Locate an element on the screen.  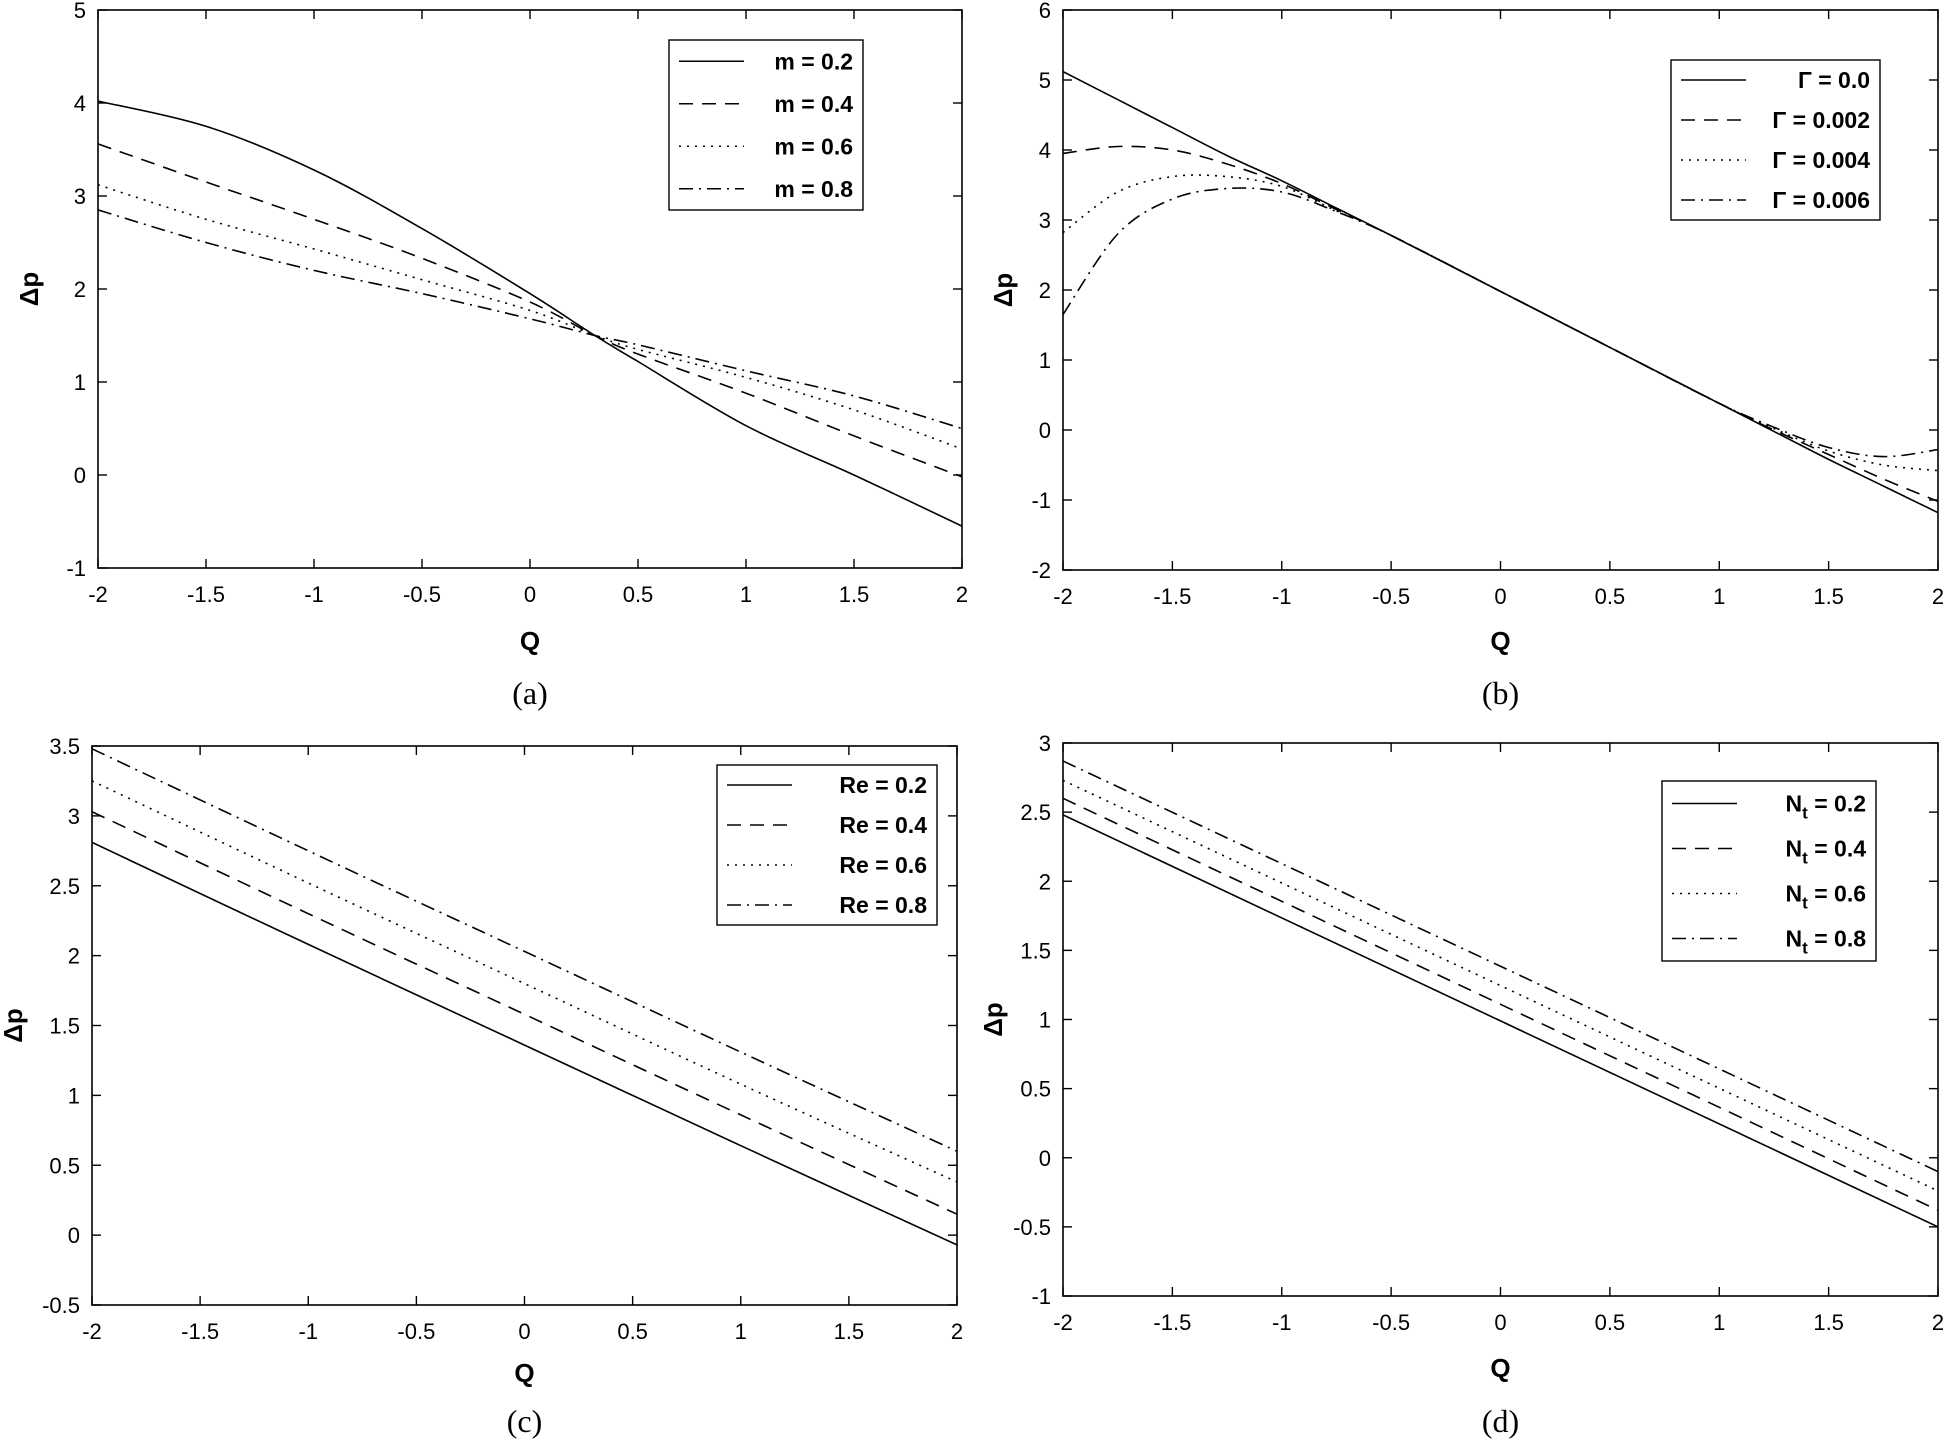
panel-a-xtick-label: 0.5 is located at coordinates (638, 594).